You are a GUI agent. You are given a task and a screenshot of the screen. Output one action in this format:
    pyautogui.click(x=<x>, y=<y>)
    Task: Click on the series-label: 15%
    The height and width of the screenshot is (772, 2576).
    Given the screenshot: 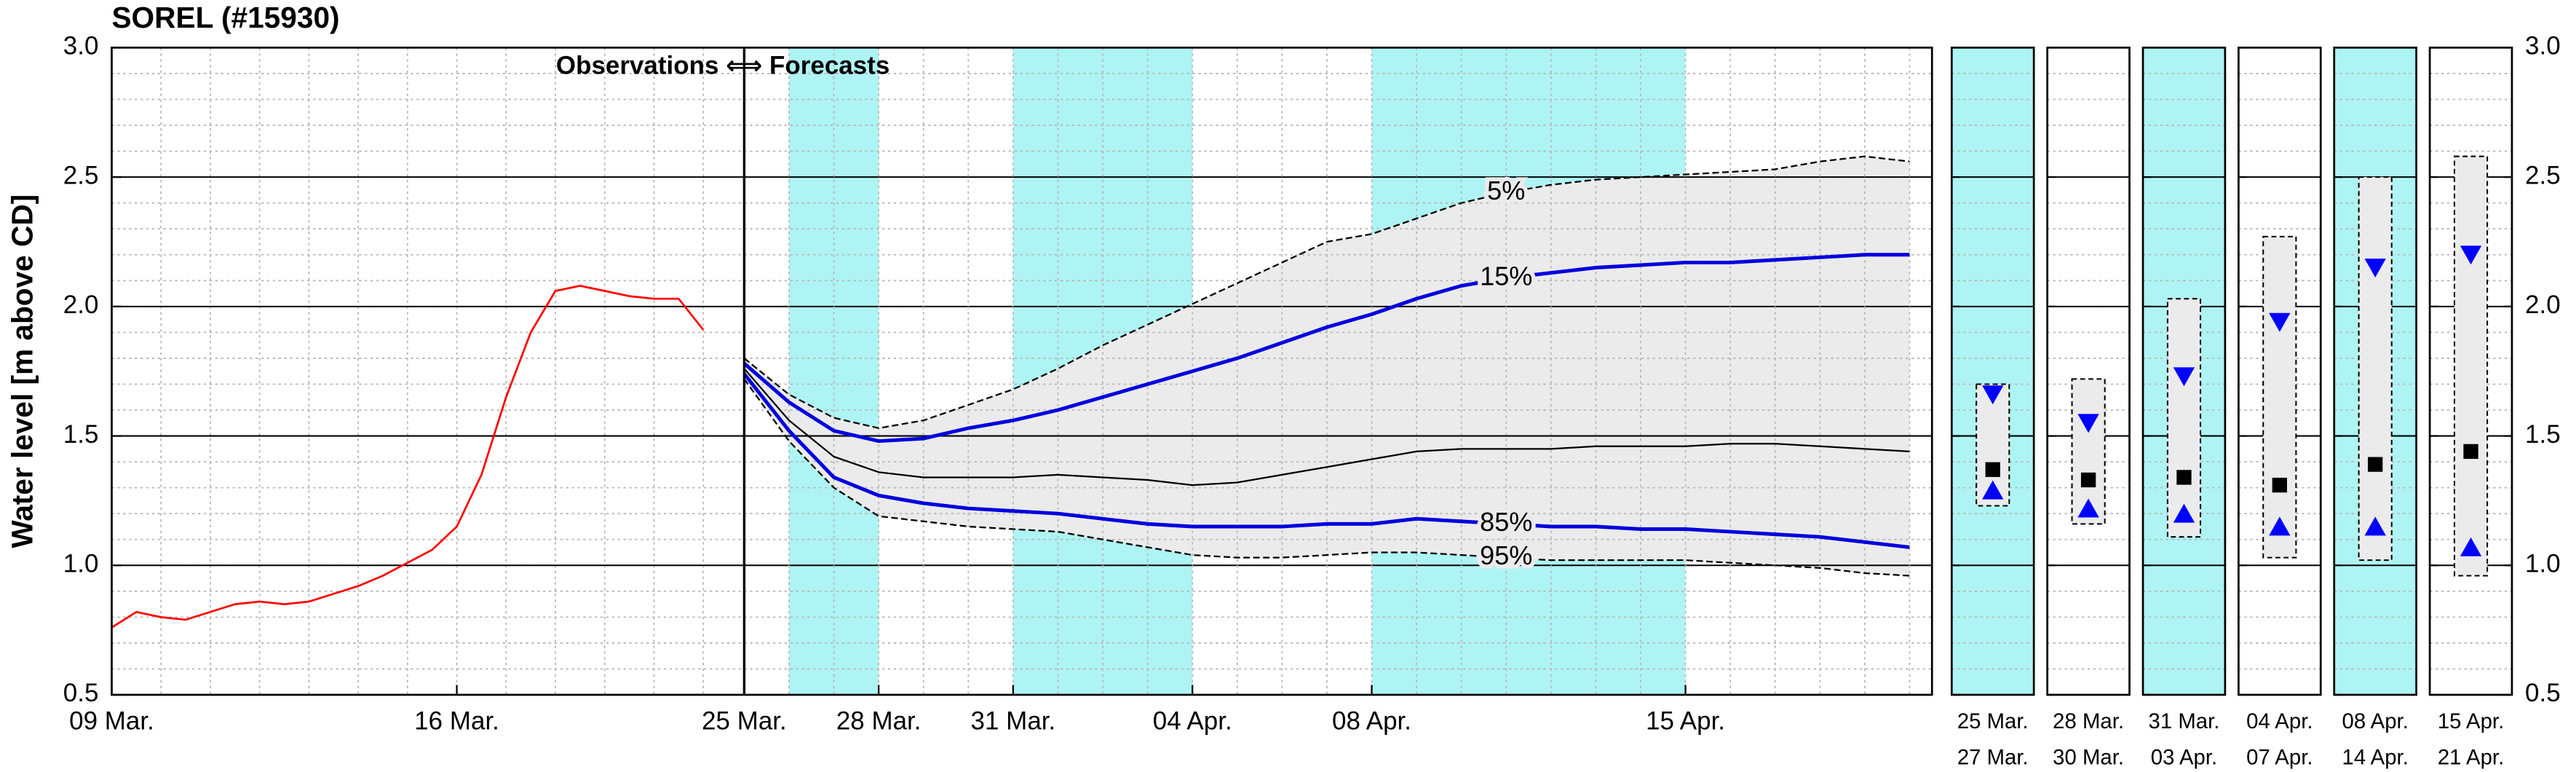 What is the action you would take?
    pyautogui.click(x=1506, y=276)
    